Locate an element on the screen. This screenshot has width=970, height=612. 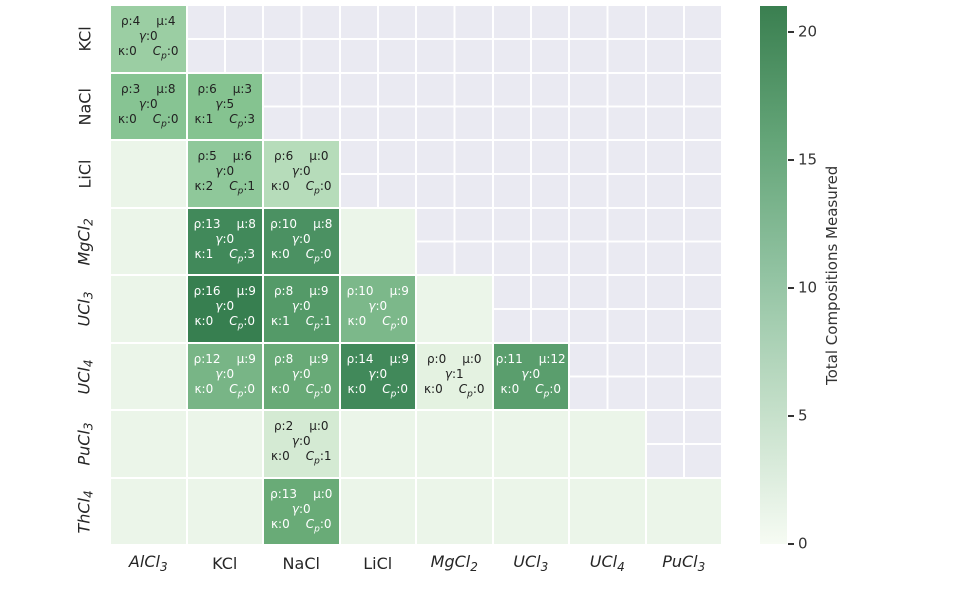
heatmap-cell: ρ:5 μ:6 γ:0 κ:2 Cp:1 is located at coordinates (224, 174).